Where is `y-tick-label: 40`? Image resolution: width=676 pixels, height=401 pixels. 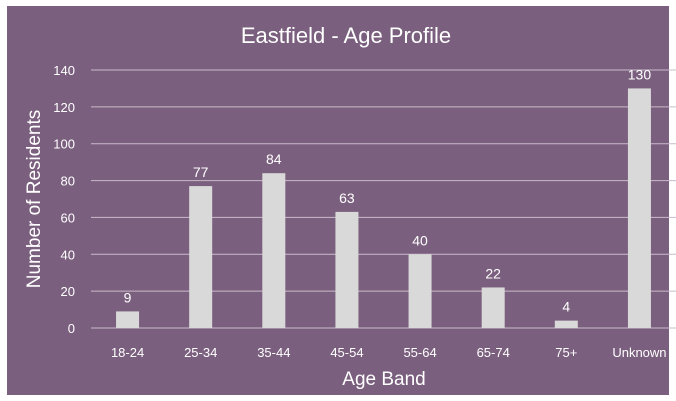
y-tick-label: 40 is located at coordinates (68, 254).